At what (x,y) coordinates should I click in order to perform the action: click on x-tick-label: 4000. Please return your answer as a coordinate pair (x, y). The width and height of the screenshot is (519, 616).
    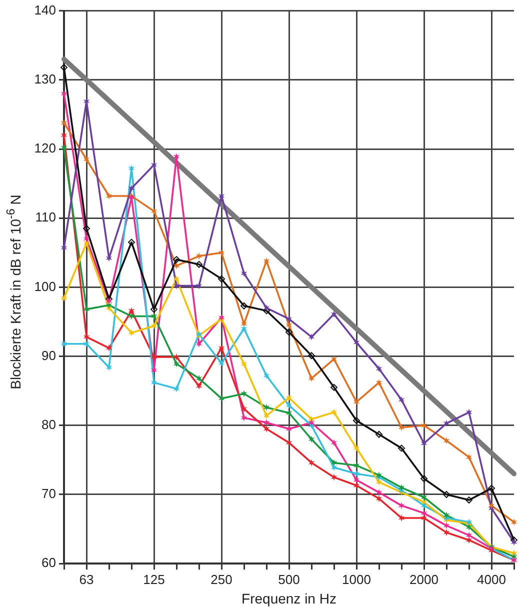
    Looking at the image, I should click on (491, 579).